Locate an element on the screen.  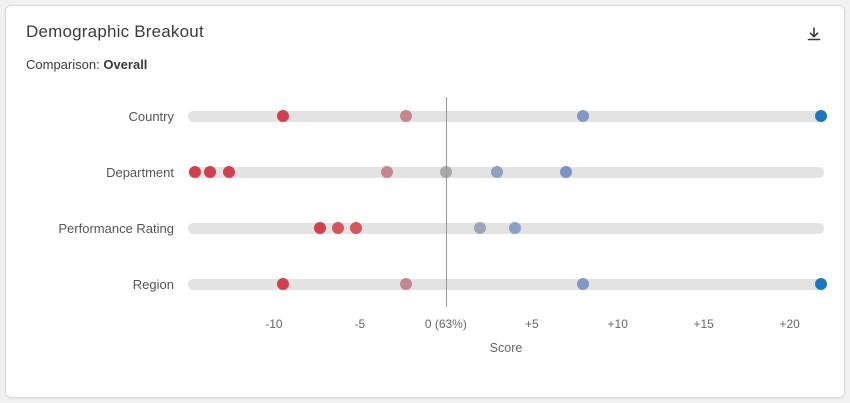
x-tick-label: +15 is located at coordinates (703, 324).